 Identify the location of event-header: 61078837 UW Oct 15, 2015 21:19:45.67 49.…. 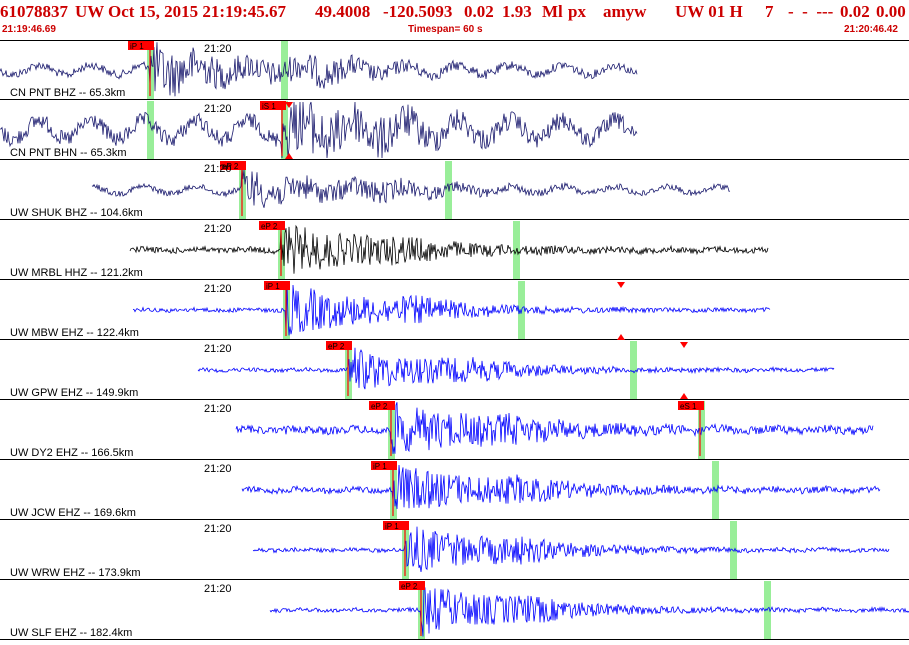
(454, 20).